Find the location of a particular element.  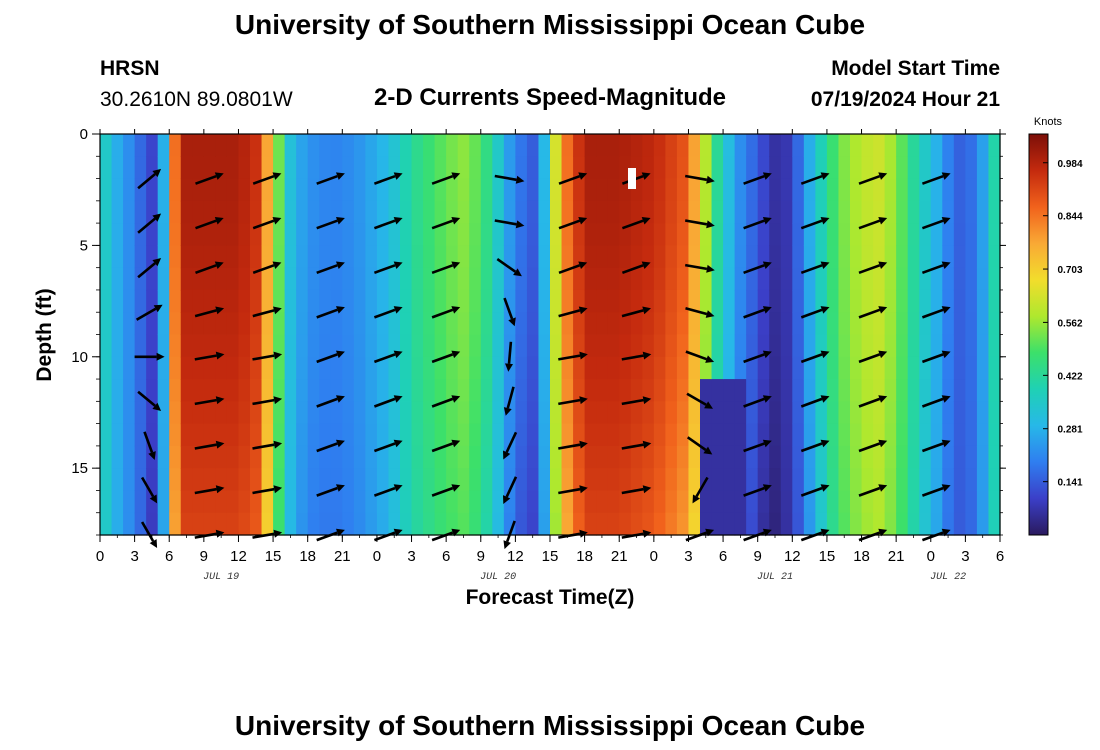

x-tick-label: 21 is located at coordinates (342, 556).